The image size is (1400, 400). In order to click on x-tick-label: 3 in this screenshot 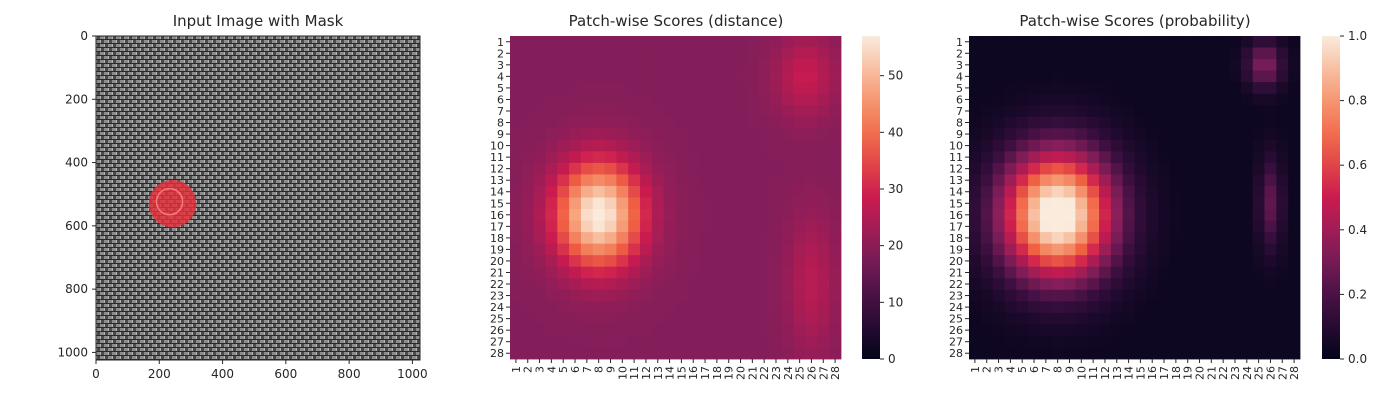, I will do `click(999, 369)`.